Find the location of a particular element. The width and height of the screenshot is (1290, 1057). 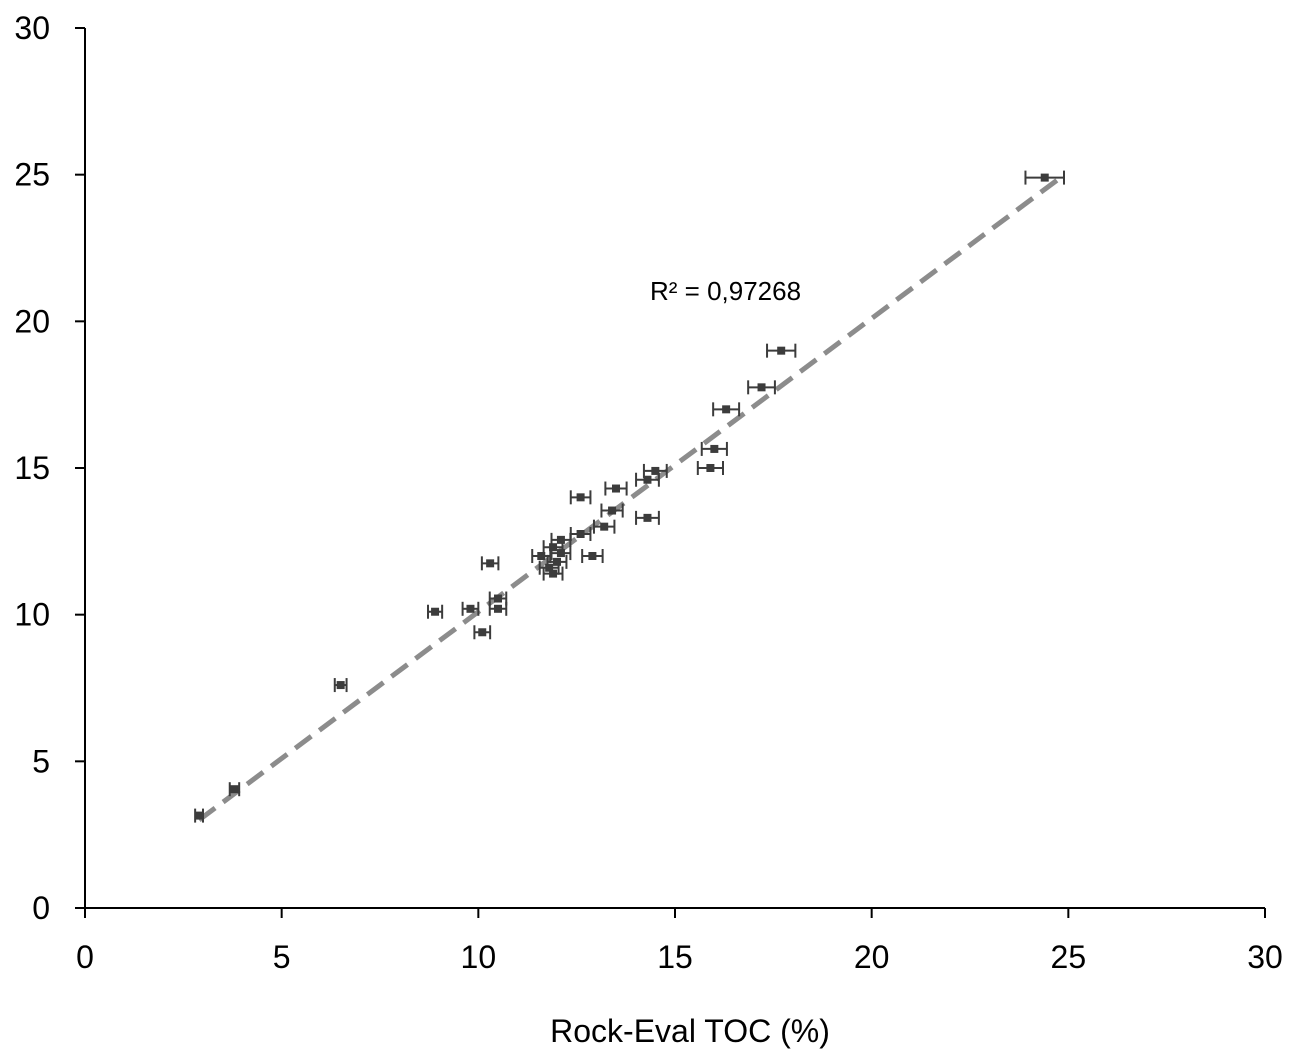

x-tick-label: 15 is located at coordinates (675, 957).